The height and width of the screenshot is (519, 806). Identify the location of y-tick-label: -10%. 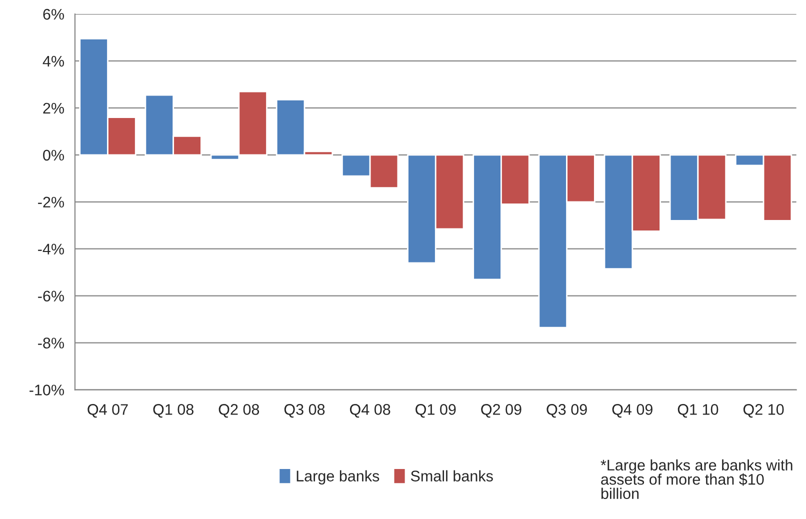
(47, 390).